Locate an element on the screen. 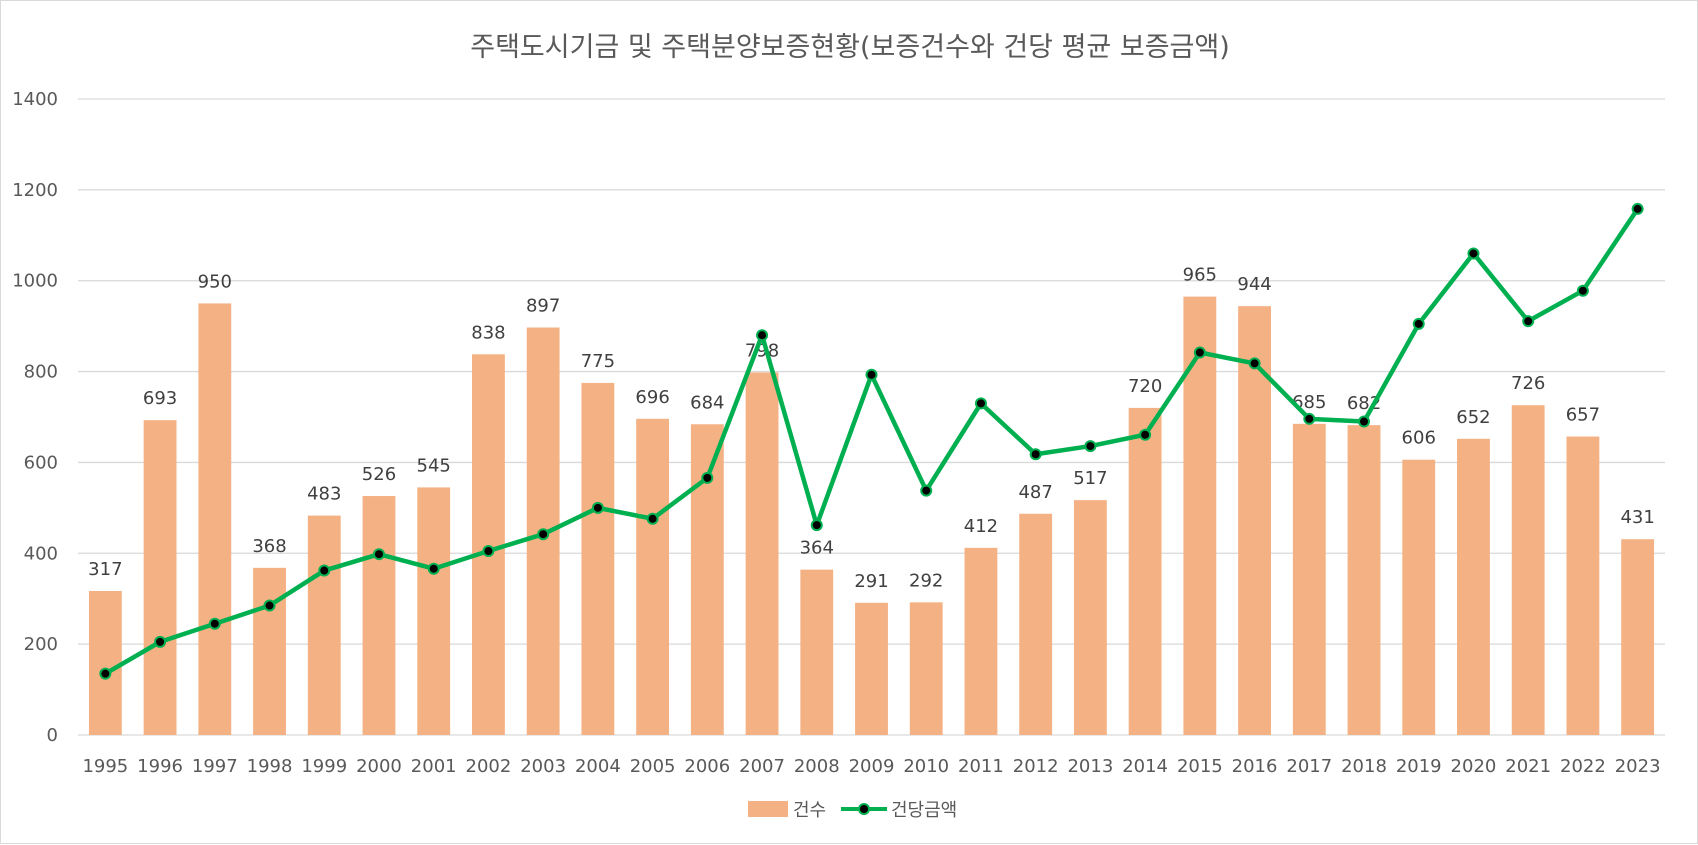 The height and width of the screenshot is (845, 1698). bar-data-label: 950 is located at coordinates (215, 281).